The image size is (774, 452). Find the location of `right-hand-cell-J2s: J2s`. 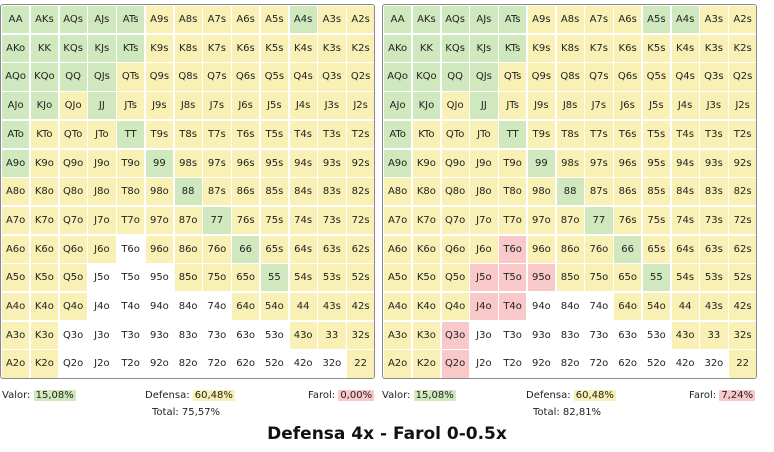

right-hand-cell-J2s: J2s is located at coordinates (742, 106).